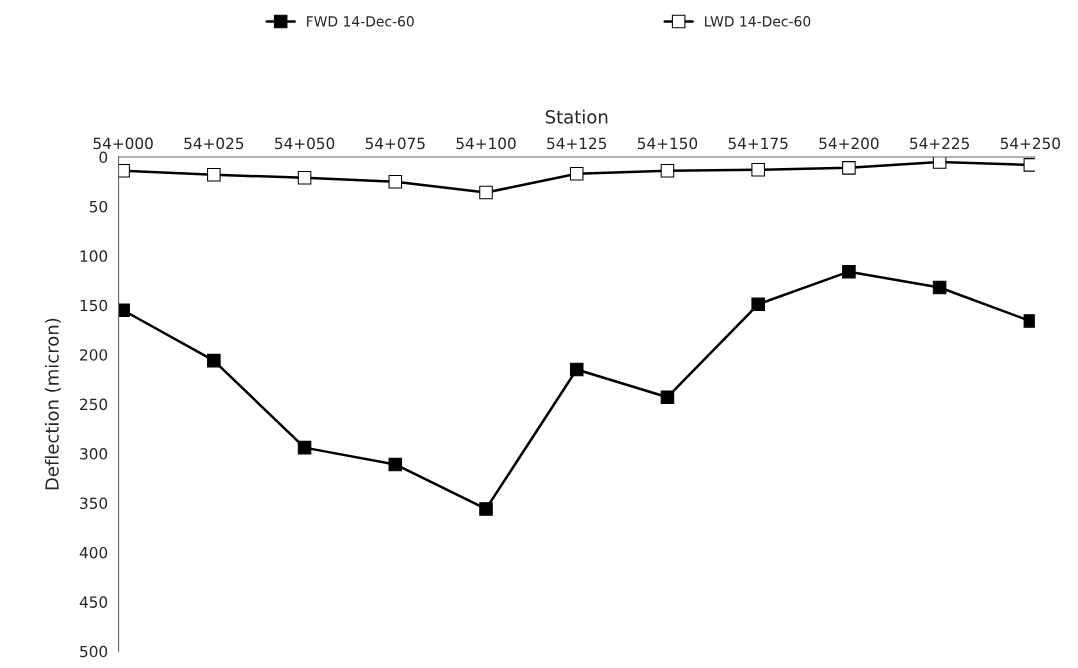 Image resolution: width=1078 pixels, height=668 pixels. I want to click on y-tick-label: 500, so click(94, 651).